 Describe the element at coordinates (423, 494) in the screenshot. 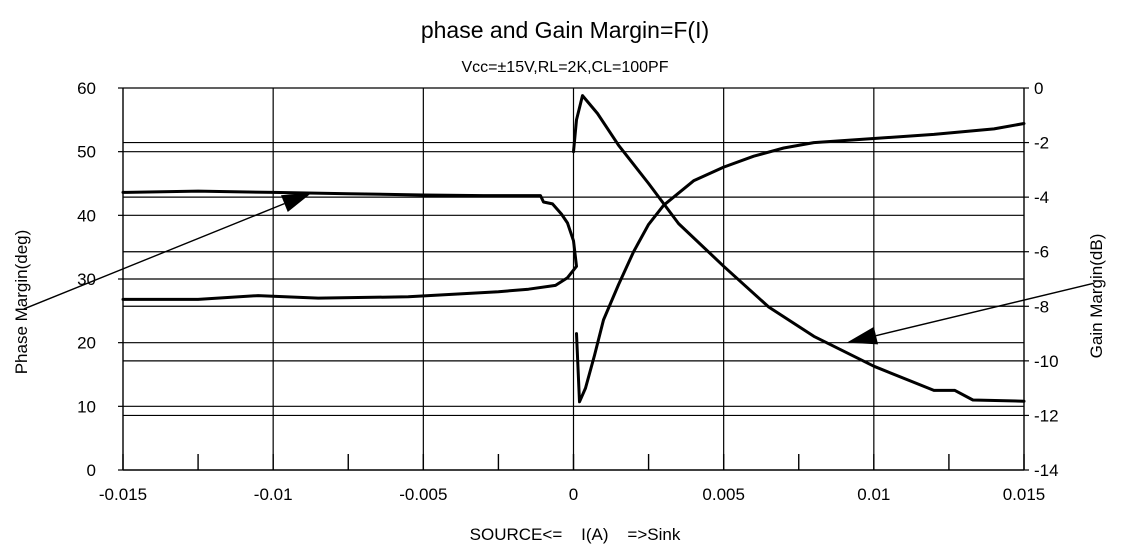

I see `x-tick-label: -0.005` at that location.